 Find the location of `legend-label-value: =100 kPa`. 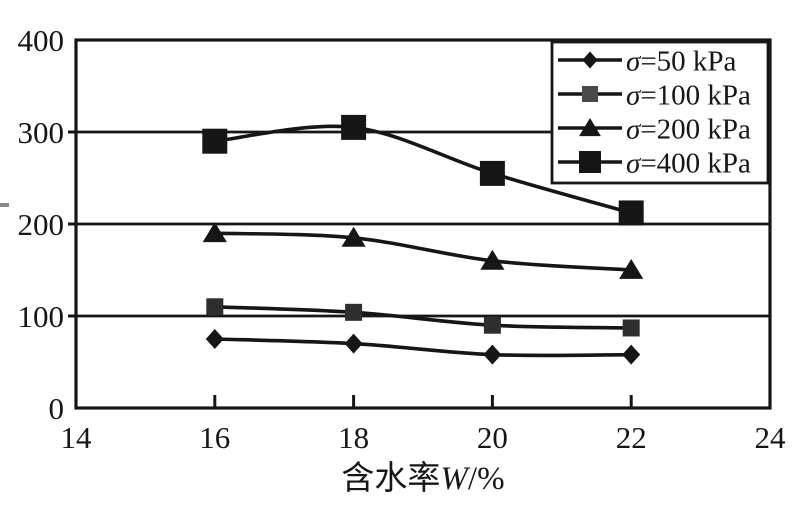

legend-label-value: =100 kPa is located at coordinates (695, 95).